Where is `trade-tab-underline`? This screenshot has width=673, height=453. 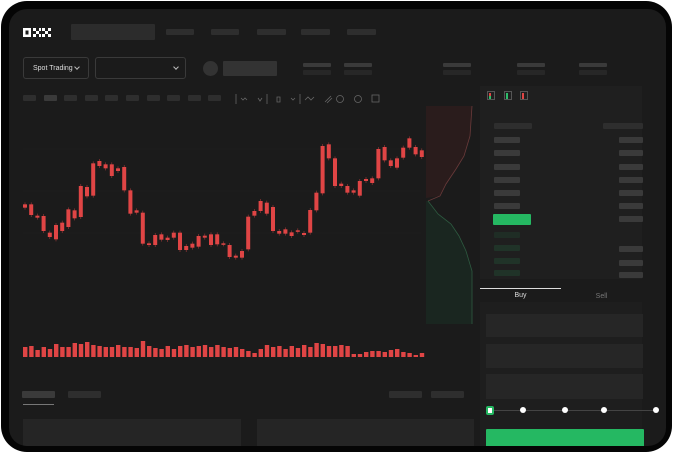 trade-tab-underline is located at coordinates (520, 288).